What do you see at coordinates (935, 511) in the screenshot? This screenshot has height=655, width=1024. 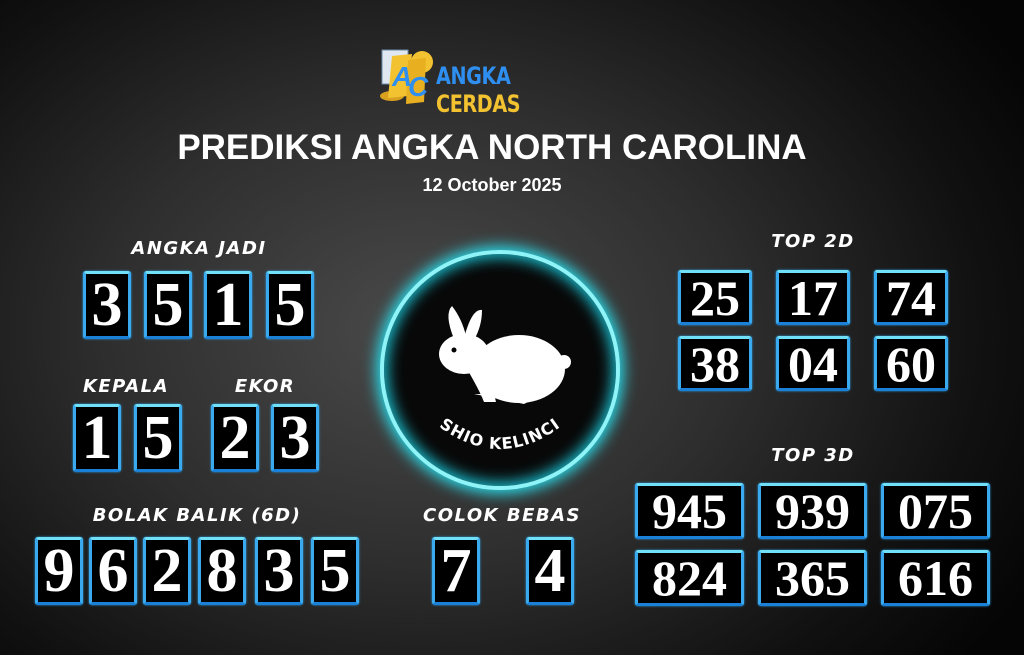 I see `top3d-number: 075` at bounding box center [935, 511].